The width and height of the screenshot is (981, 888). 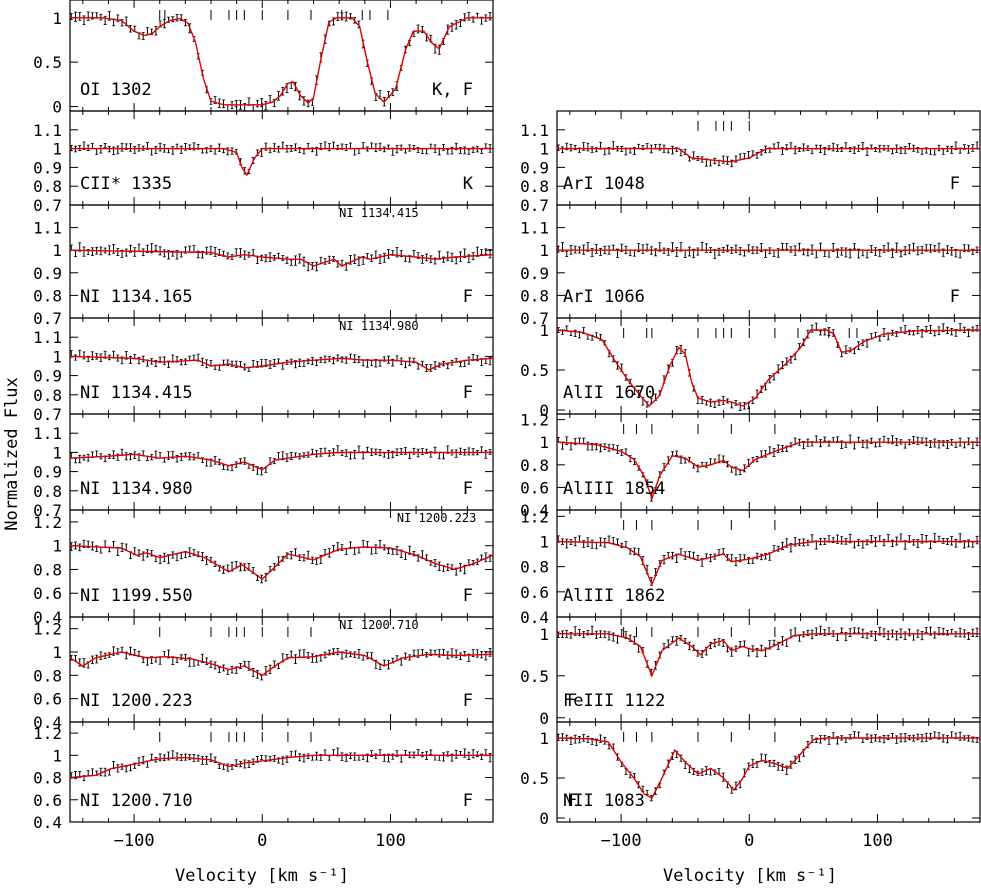 What do you see at coordinates (604, 297) in the screenshot?
I see `ion-label: ArI 1066` at bounding box center [604, 297].